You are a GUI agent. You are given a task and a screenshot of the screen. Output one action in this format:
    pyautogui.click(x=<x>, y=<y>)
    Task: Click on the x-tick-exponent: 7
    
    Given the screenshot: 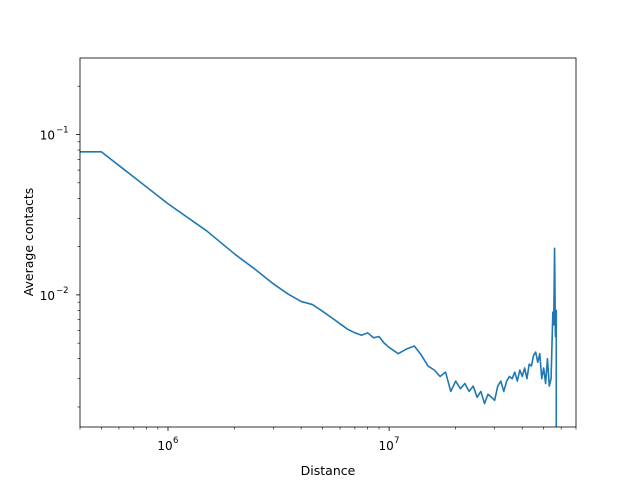 What is the action you would take?
    pyautogui.click(x=396, y=441)
    